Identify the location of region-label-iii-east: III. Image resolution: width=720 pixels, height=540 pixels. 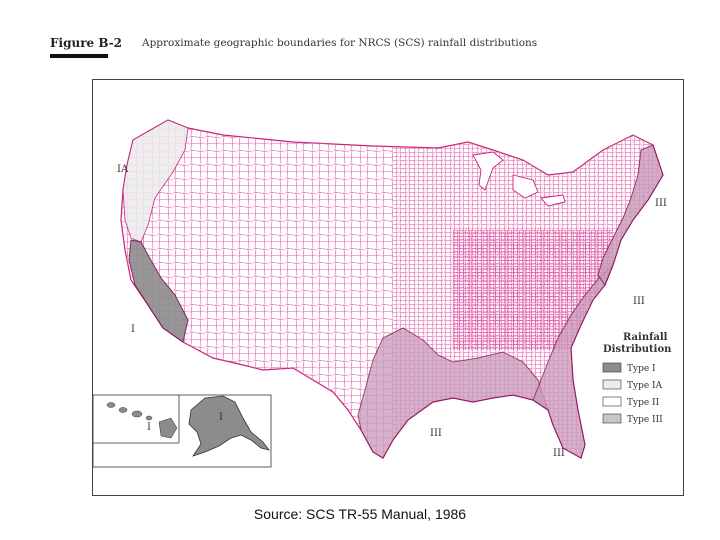
(639, 301).